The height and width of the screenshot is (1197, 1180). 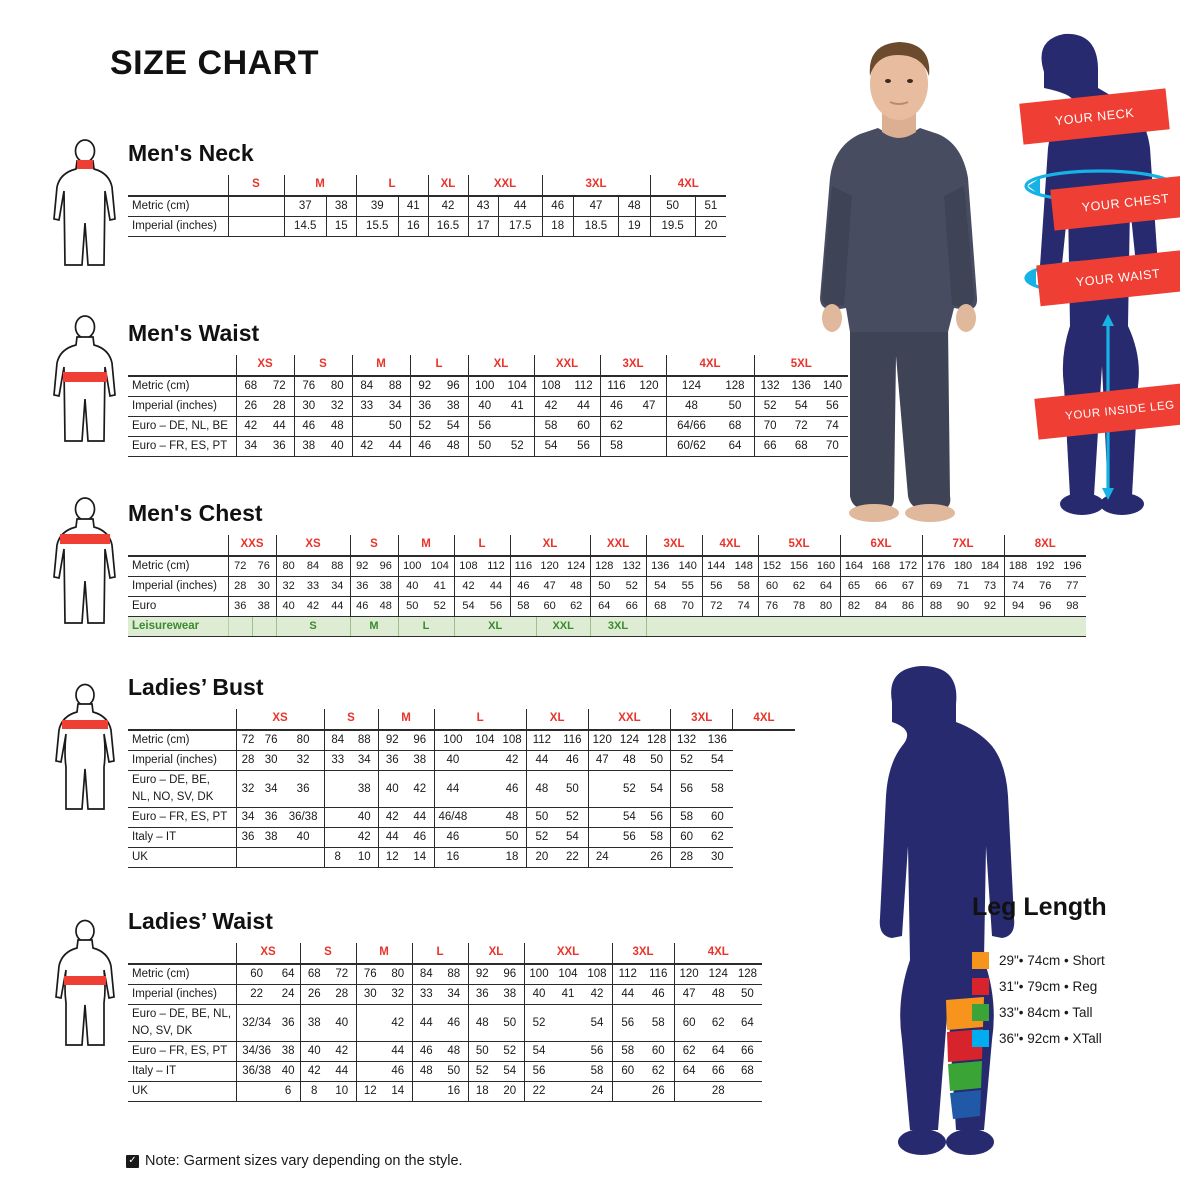 What do you see at coordinates (744, 606) in the screenshot?
I see `cell: 74` at bounding box center [744, 606].